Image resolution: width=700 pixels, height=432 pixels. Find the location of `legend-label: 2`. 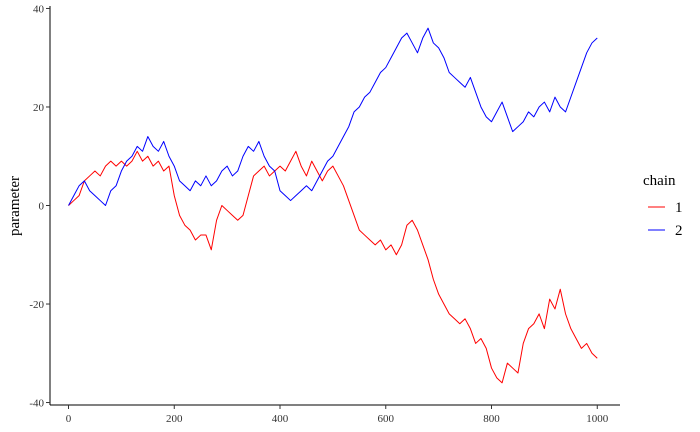

legend-label: 2 is located at coordinates (679, 231).